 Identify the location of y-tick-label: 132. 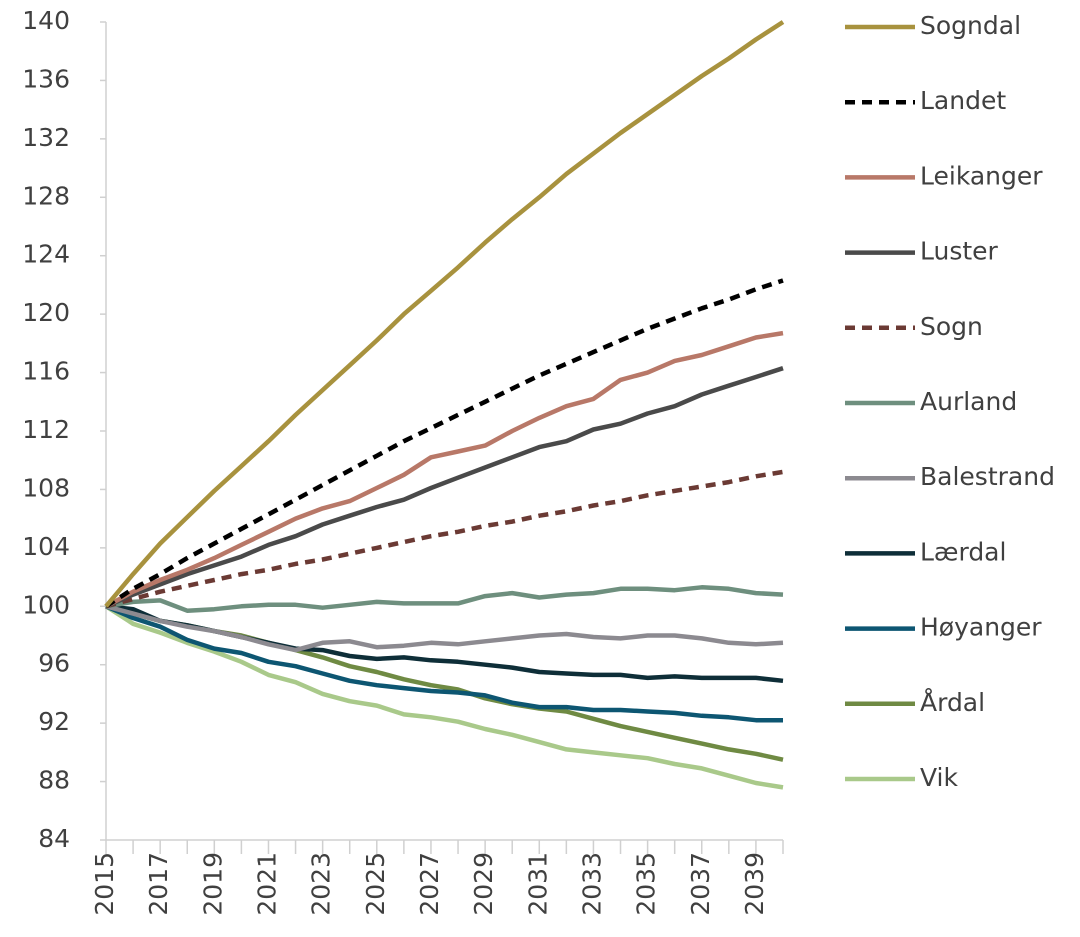
(46, 137).